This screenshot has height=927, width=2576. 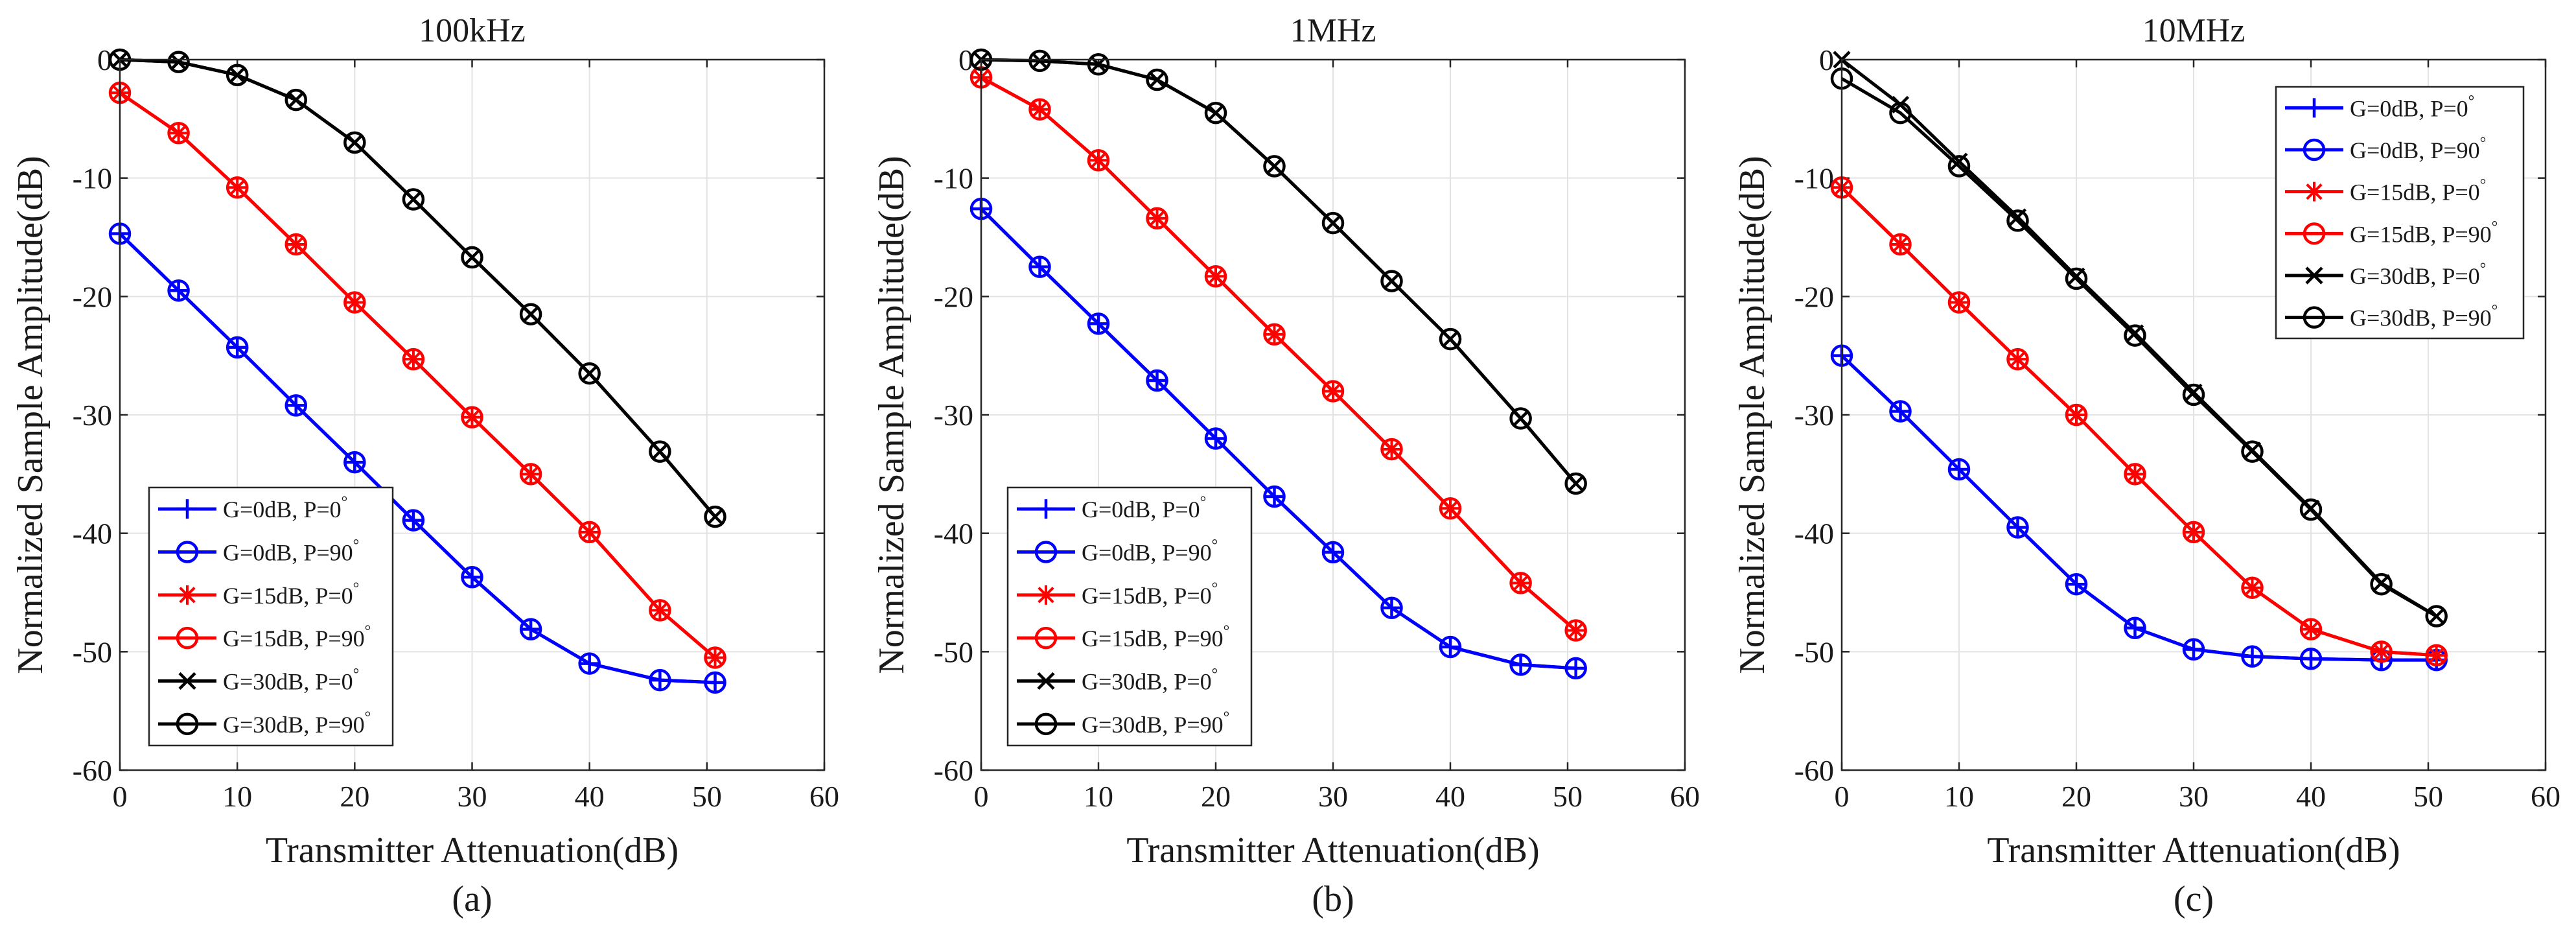 What do you see at coordinates (954, 415) in the screenshot?
I see `y-tick-label: -30` at bounding box center [954, 415].